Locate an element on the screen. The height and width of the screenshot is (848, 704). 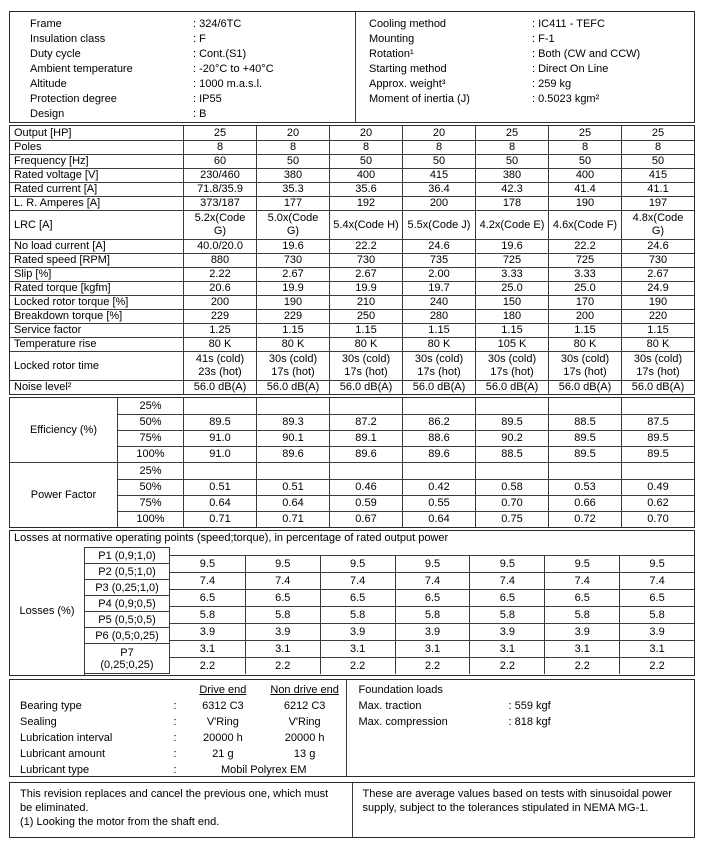
value-cell: 9.5 is located at coordinates (581, 564).